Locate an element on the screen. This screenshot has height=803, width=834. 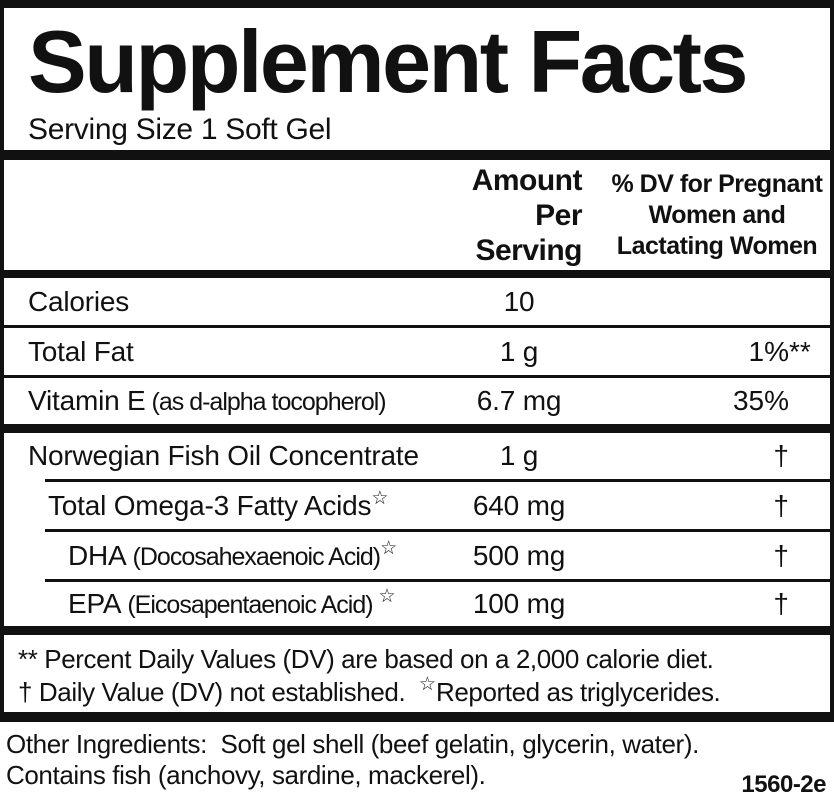
row-epa: EPA (Eicosapentaenoic Acid) ☆ 100 mg † is located at coordinates (417, 604).